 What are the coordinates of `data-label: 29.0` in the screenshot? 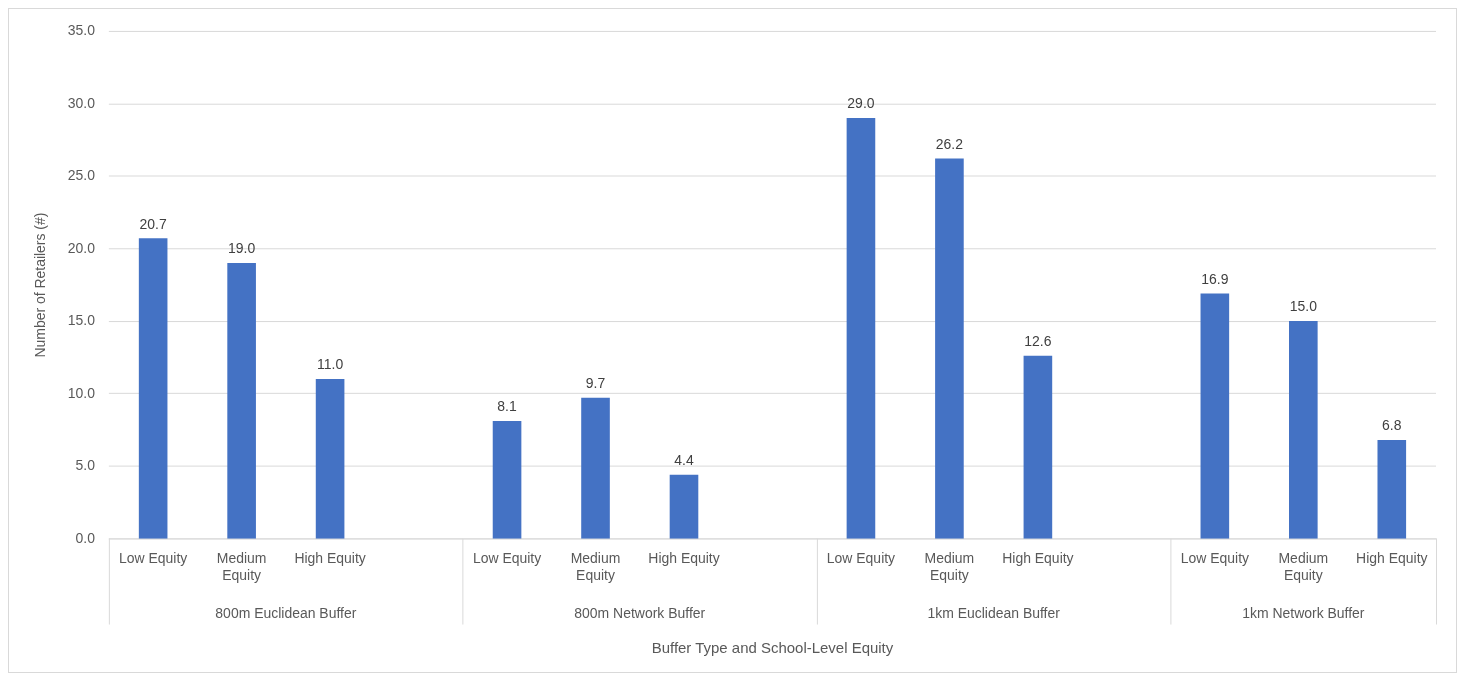 It's located at (861, 103).